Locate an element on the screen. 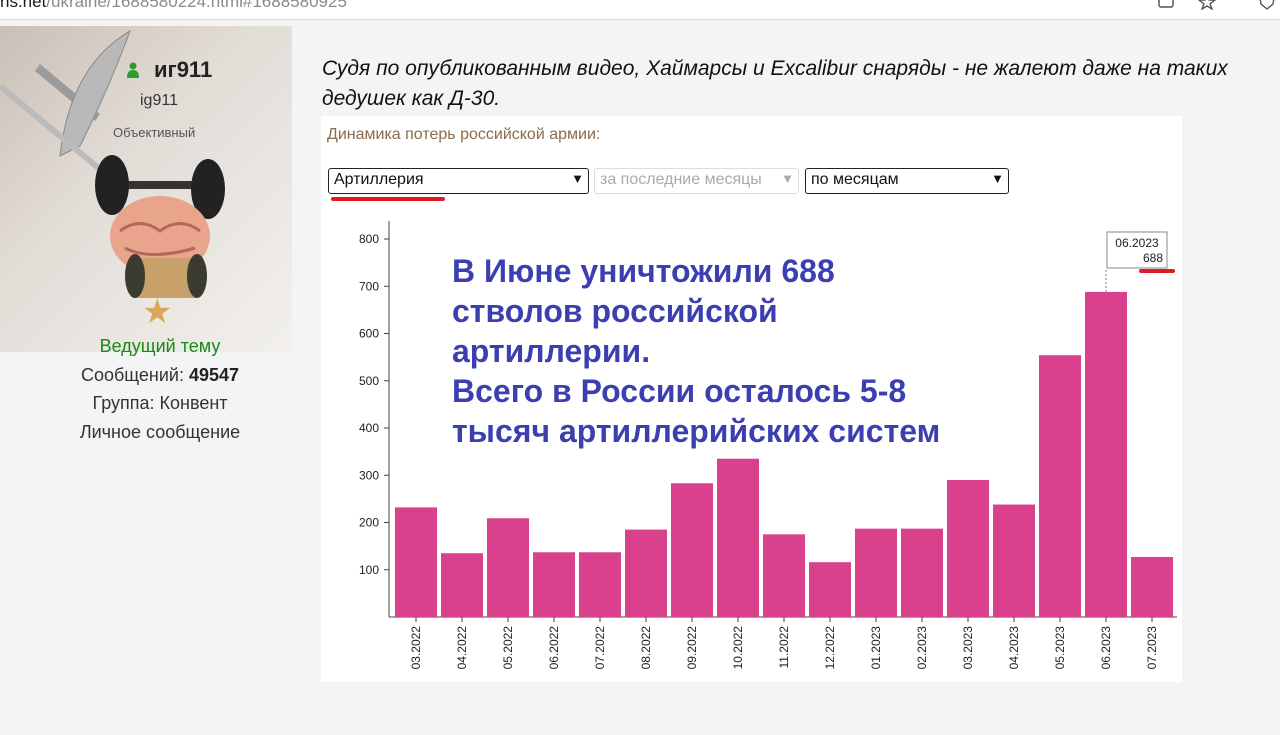 The height and width of the screenshot is (735, 1280). x-tick-label: 10.2022 is located at coordinates (738, 648).